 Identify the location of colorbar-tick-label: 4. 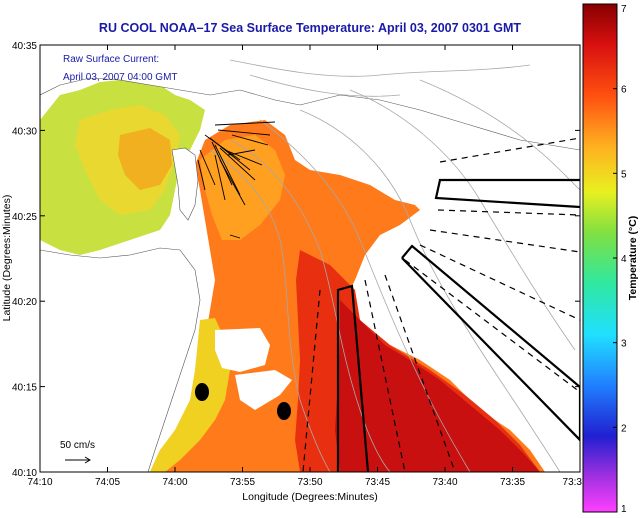
(624, 259).